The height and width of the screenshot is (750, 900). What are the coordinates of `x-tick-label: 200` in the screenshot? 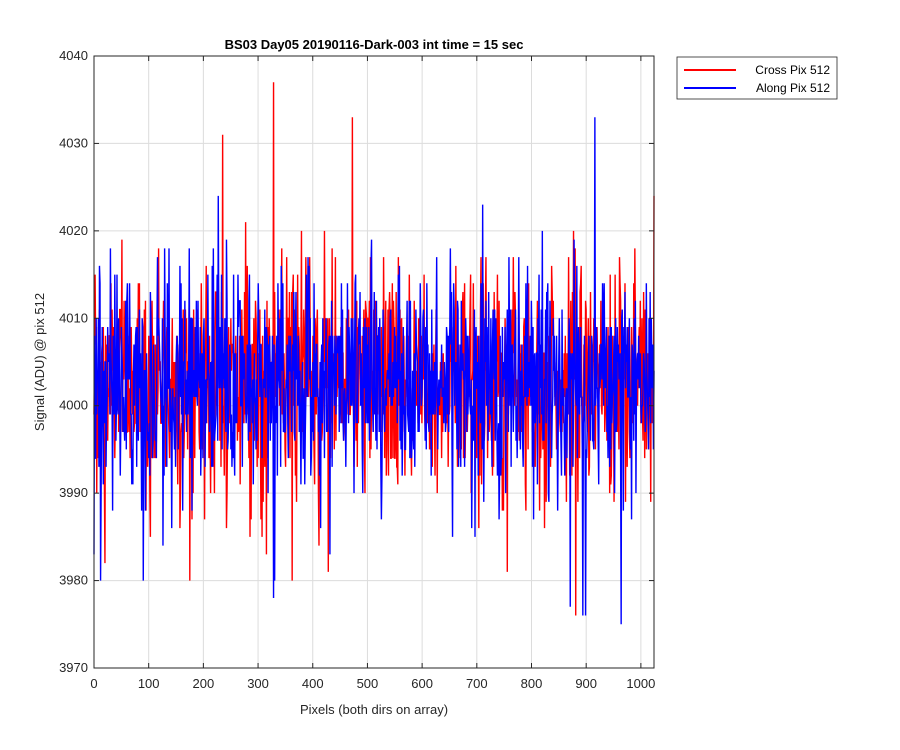 It's located at (204, 683).